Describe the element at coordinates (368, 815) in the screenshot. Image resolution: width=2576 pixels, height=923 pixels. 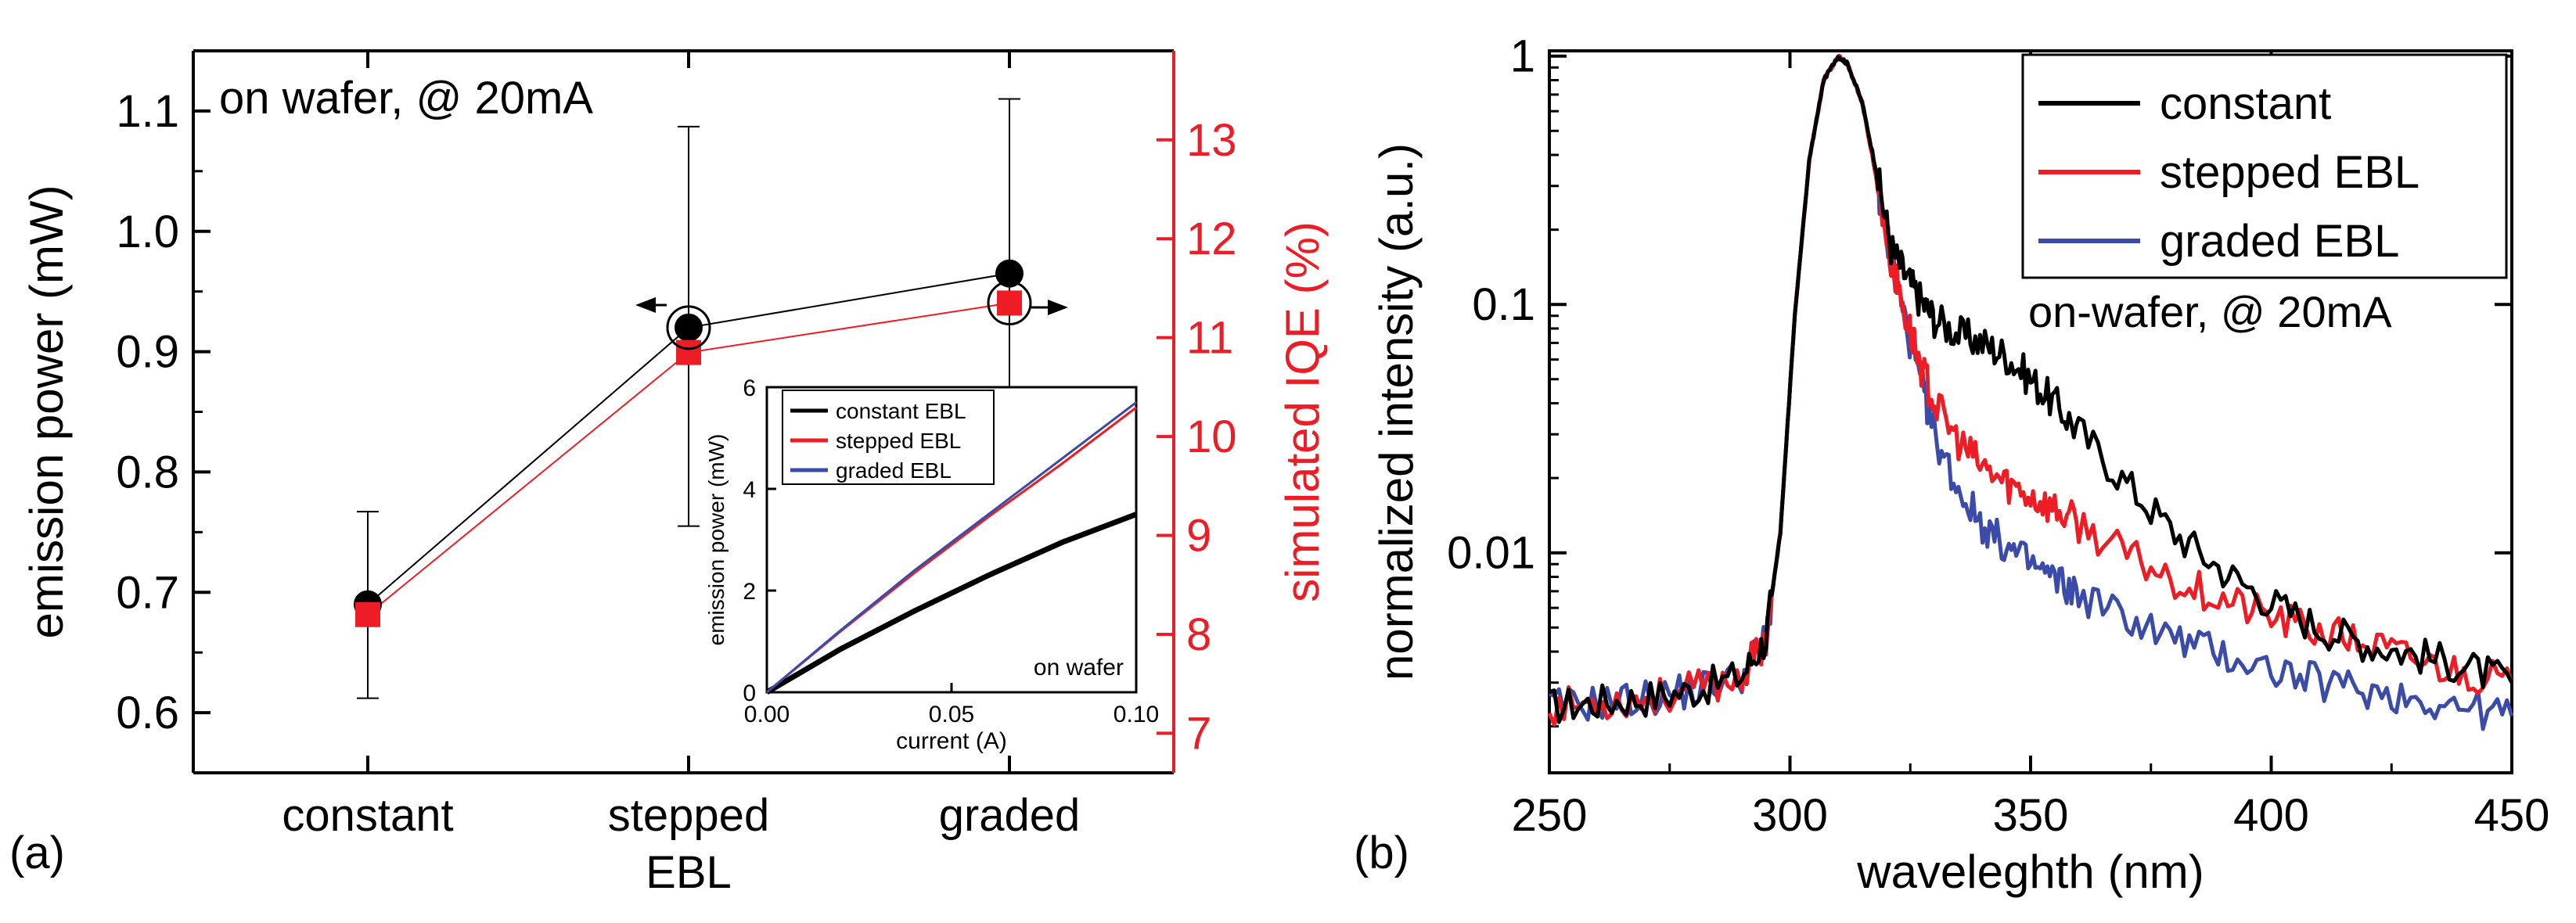
I see `x-tick-label: constant` at that location.